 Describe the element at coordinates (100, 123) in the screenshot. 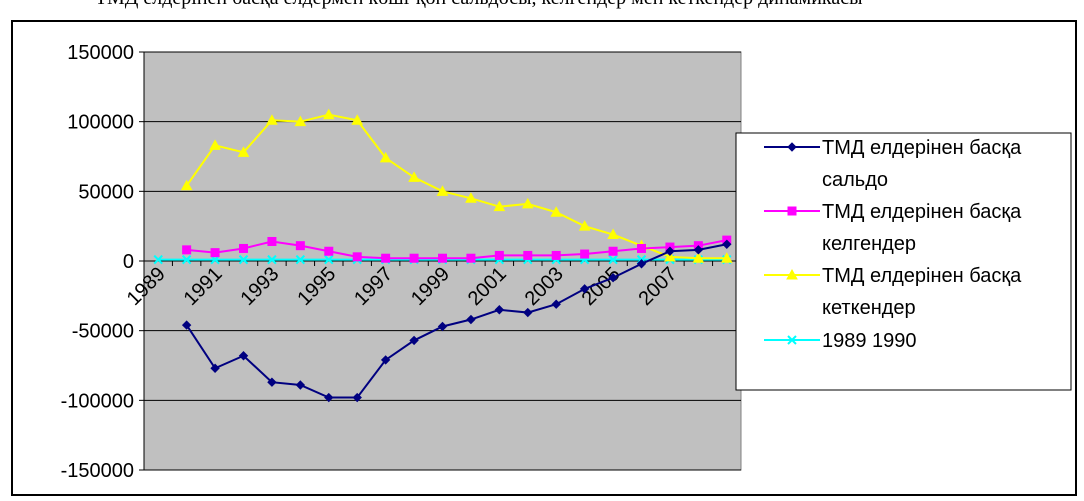

I see `y-tick-label: 100000` at that location.